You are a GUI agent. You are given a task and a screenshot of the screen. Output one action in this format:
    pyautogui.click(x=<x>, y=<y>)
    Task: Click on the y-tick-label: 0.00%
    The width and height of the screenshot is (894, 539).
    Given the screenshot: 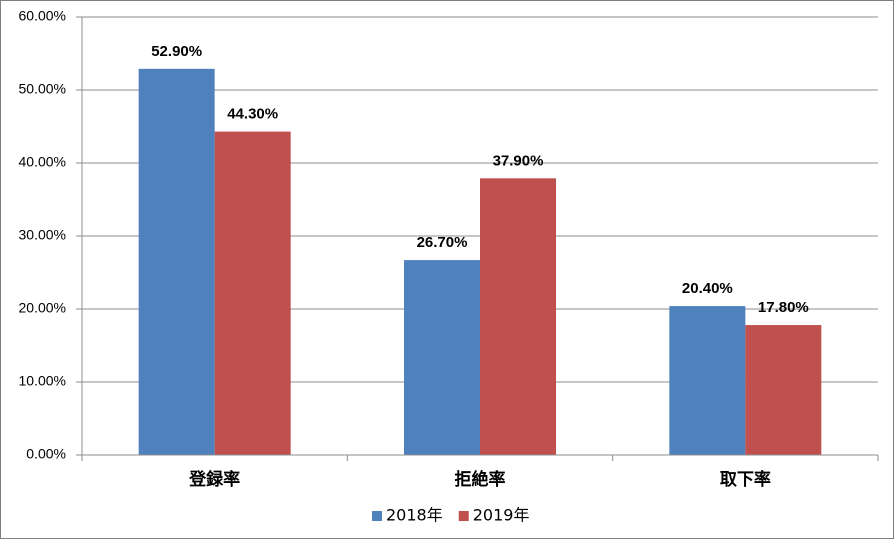 What is the action you would take?
    pyautogui.click(x=46, y=454)
    